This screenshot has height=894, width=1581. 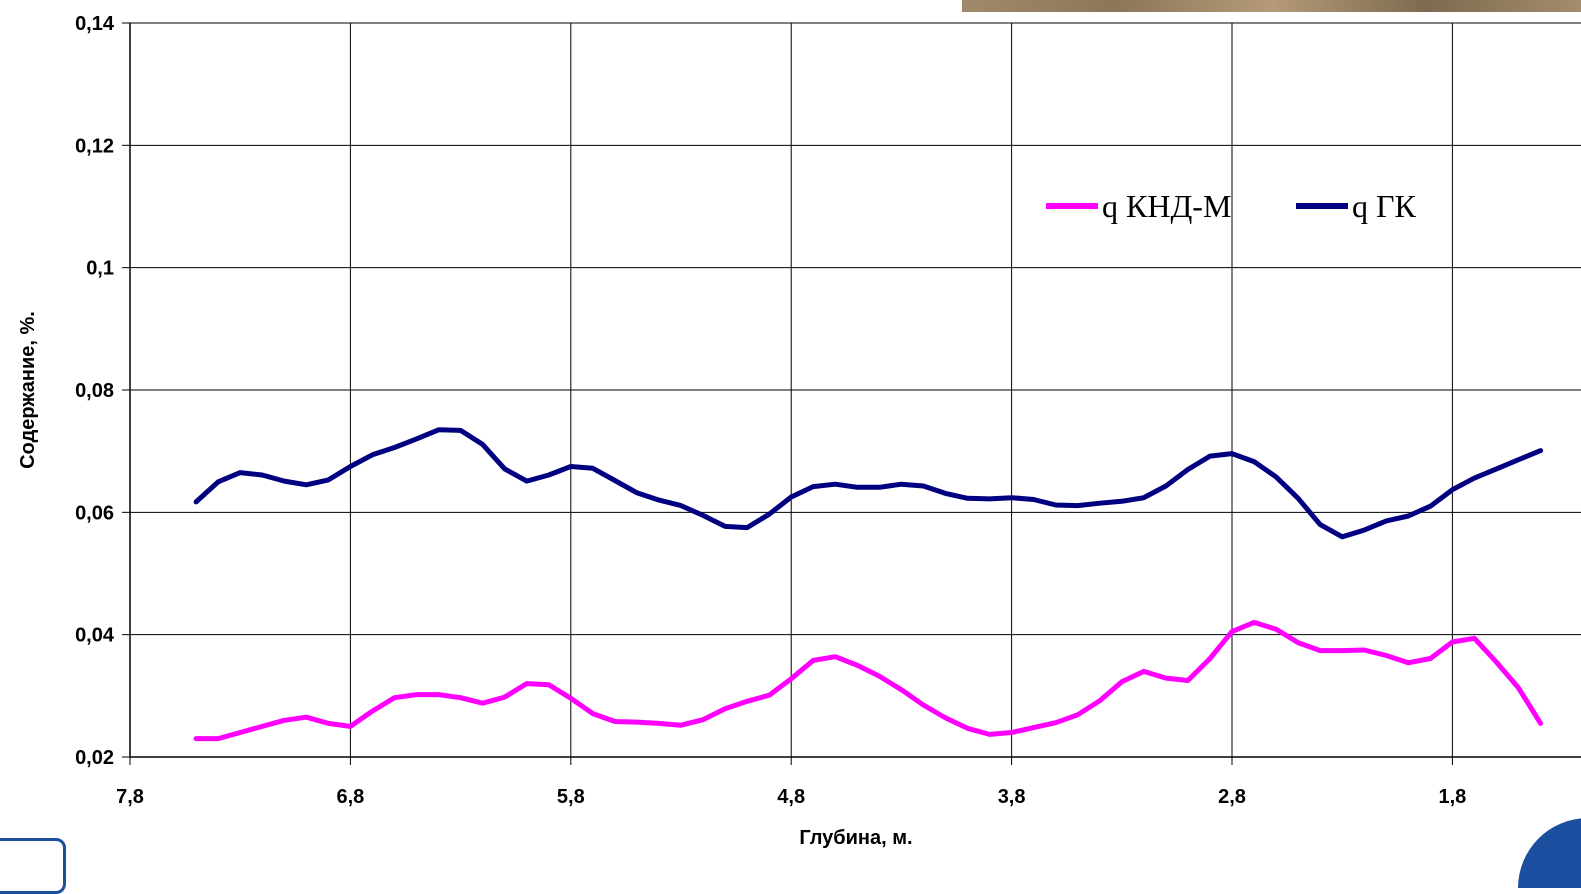 What do you see at coordinates (1232, 797) in the screenshot?
I see `x-tick-label: 2,8` at bounding box center [1232, 797].